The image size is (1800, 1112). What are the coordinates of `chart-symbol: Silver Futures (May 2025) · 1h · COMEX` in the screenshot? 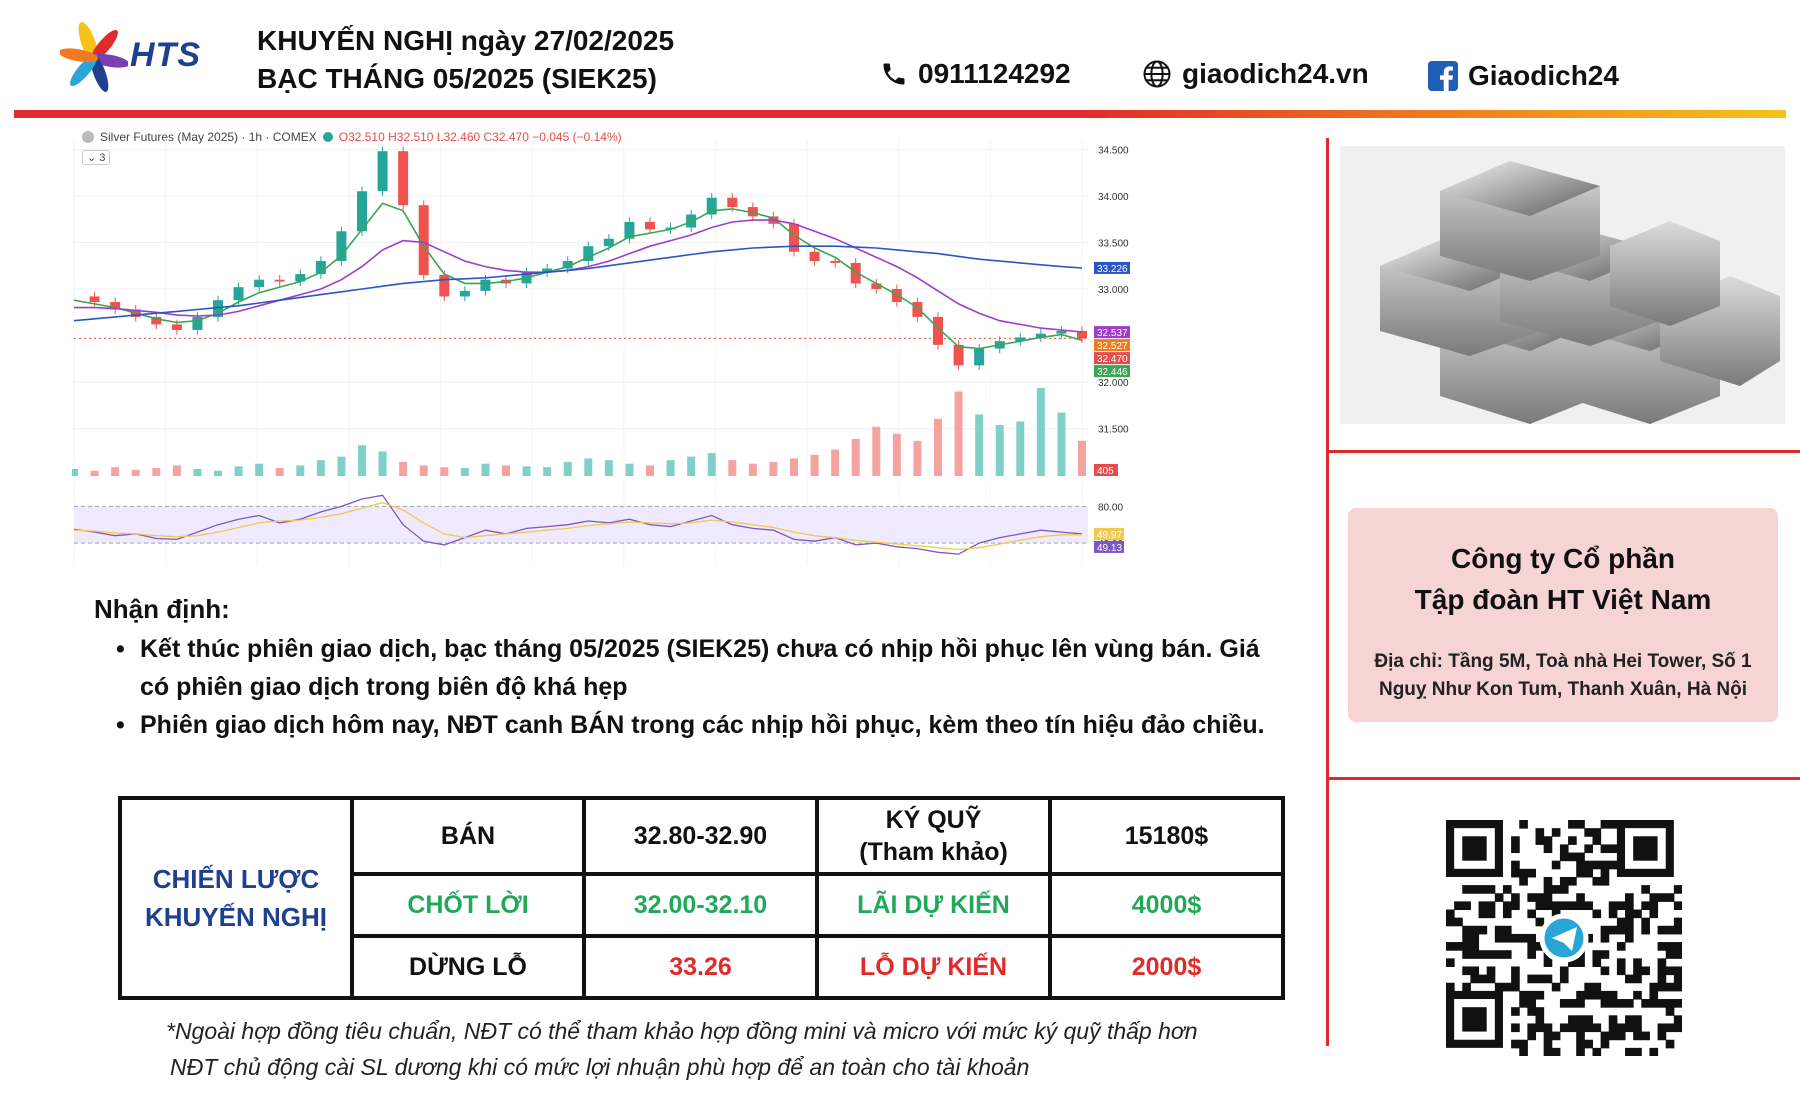 It's located at (208, 137).